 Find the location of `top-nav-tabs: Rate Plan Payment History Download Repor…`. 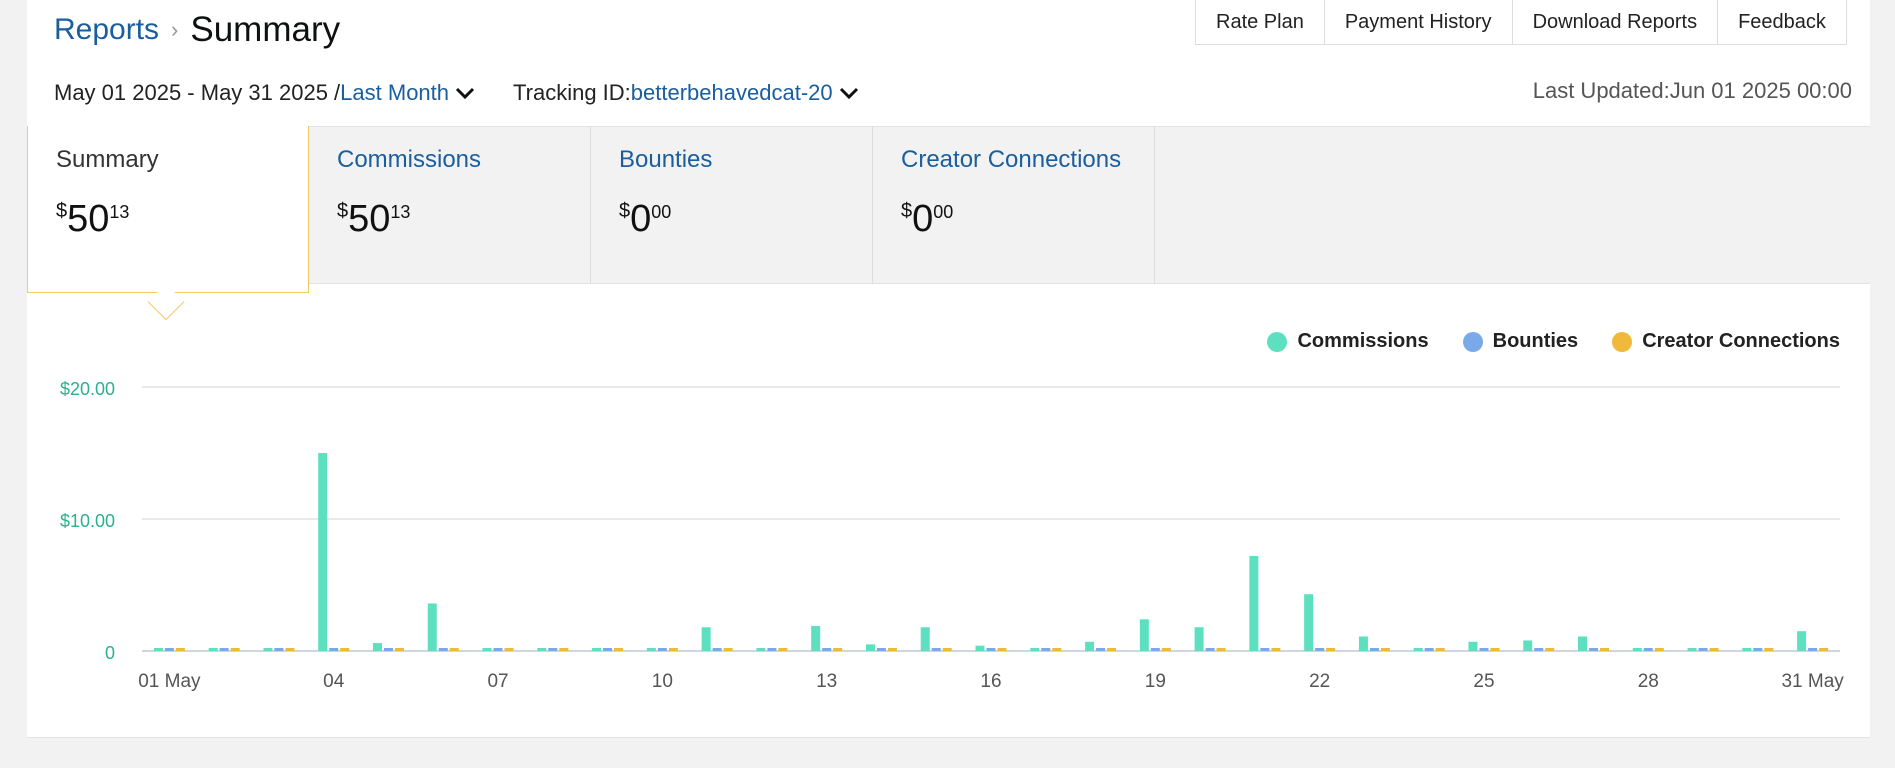

top-nav-tabs: Rate Plan Payment History Download Repor… is located at coordinates (1521, 22).